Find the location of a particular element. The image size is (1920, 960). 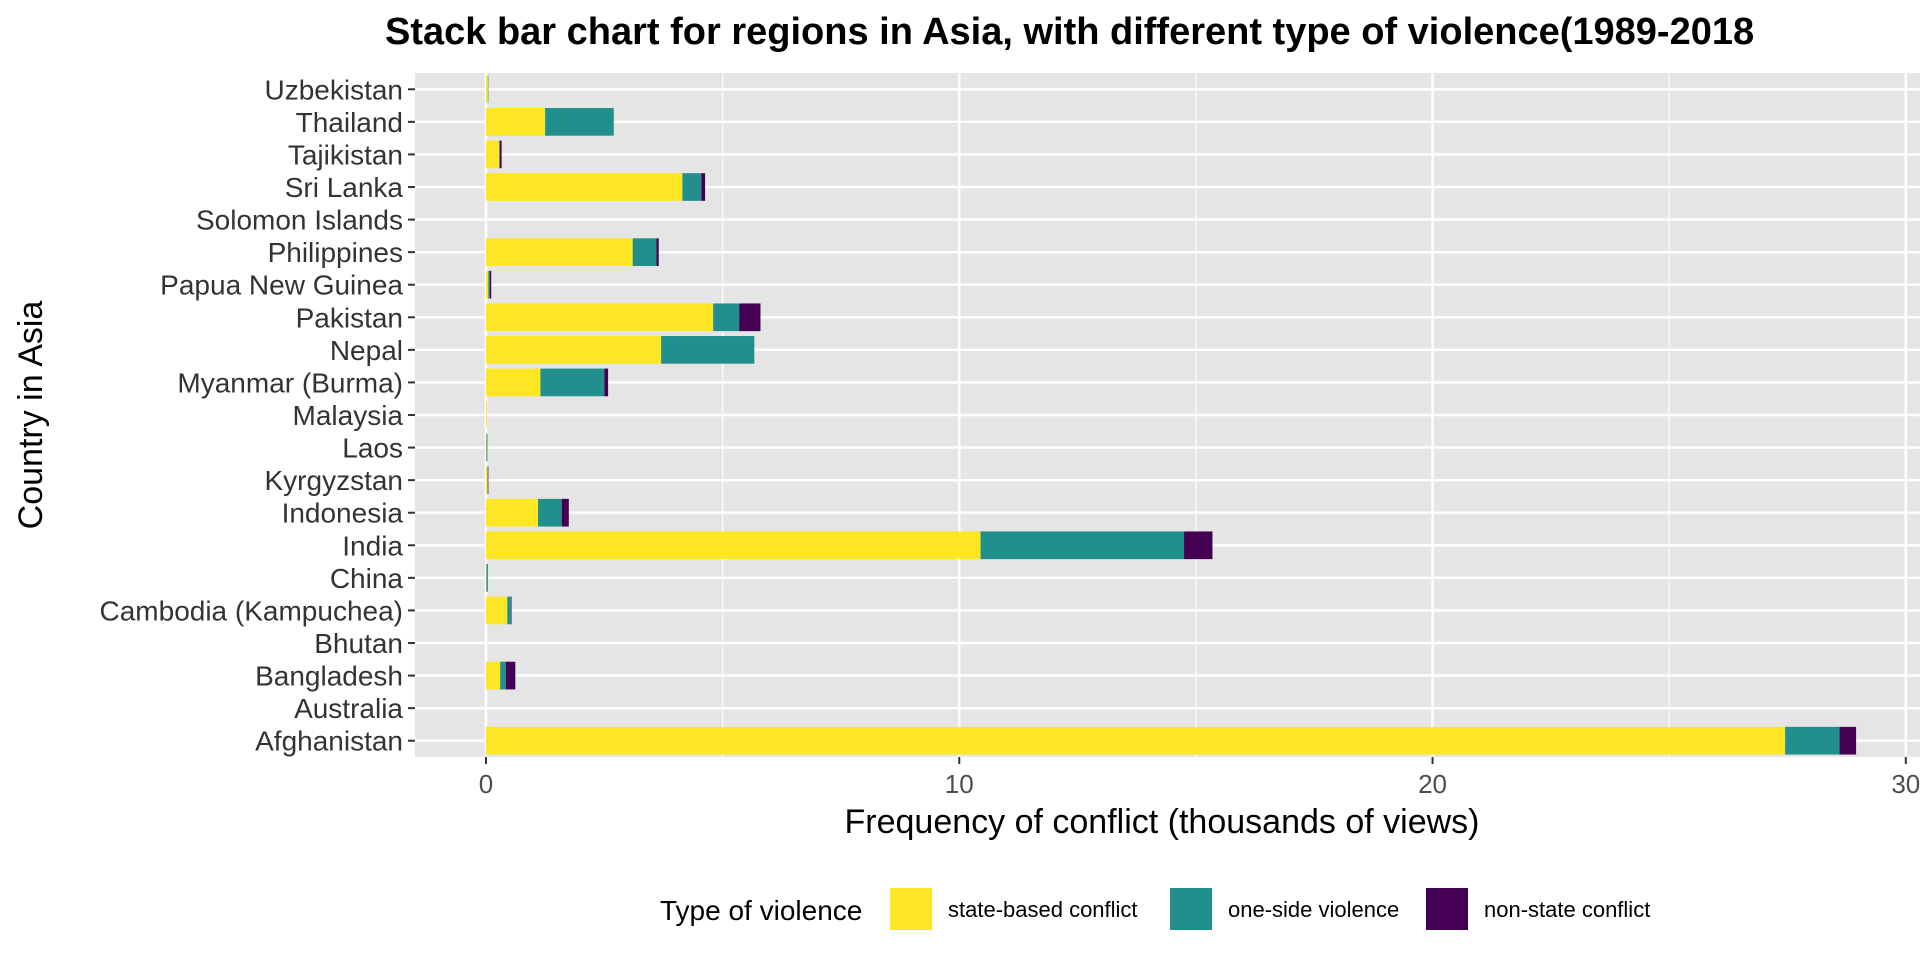

x-tick-label: 10 is located at coordinates (959, 784).